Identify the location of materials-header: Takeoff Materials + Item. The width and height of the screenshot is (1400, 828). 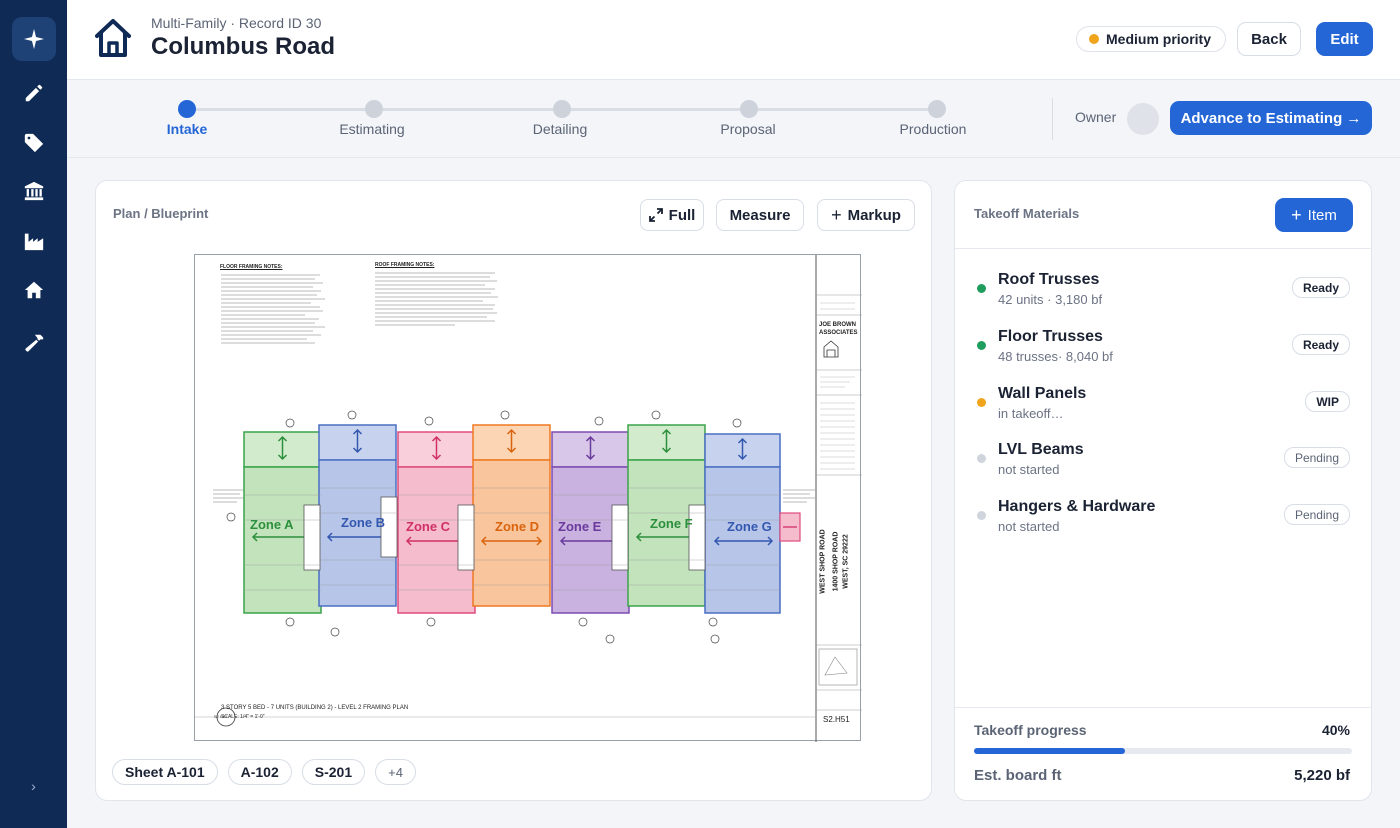
(1163, 215).